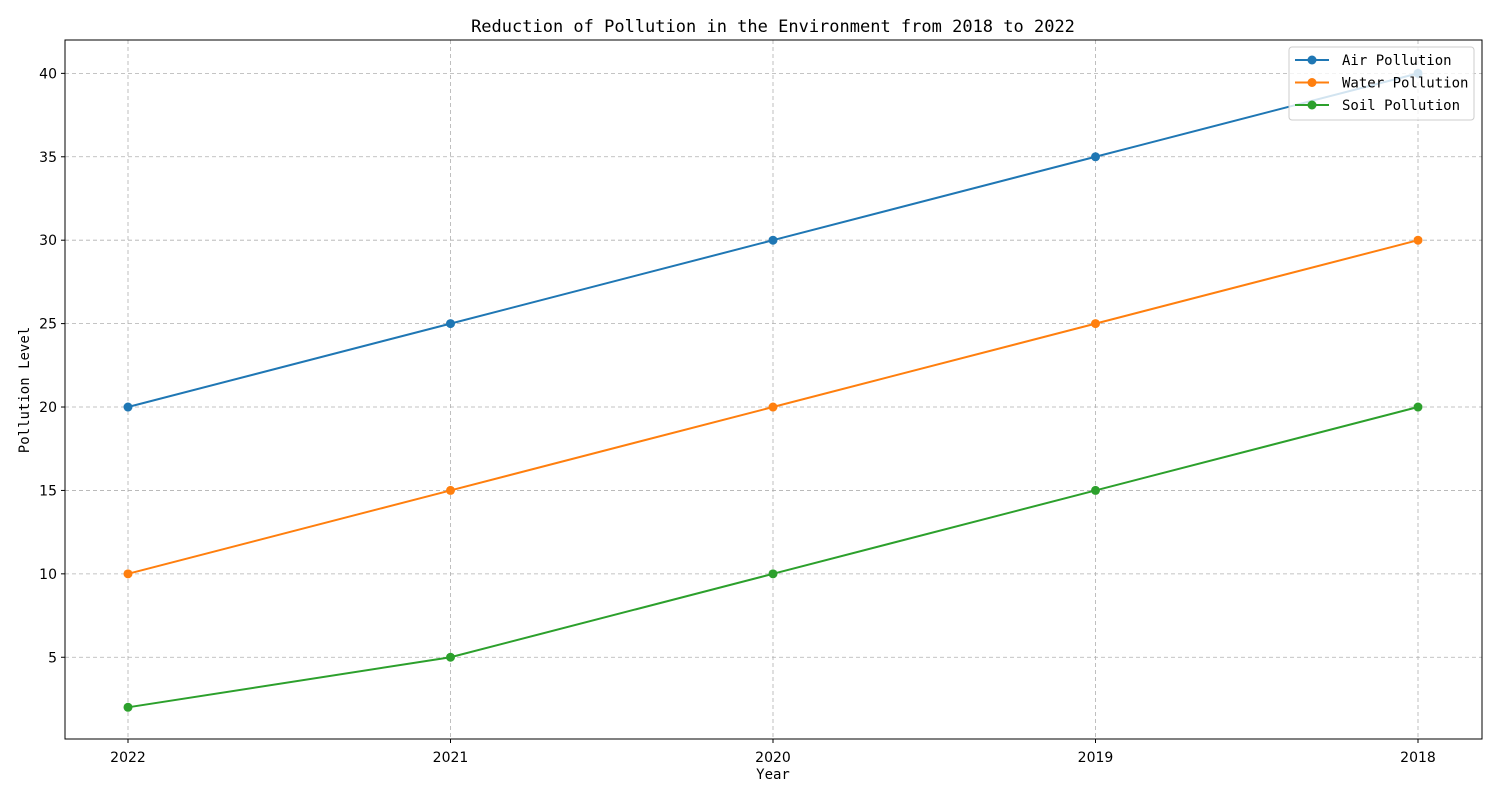  What do you see at coordinates (451, 758) in the screenshot?
I see `x-tick-label: 2021` at bounding box center [451, 758].